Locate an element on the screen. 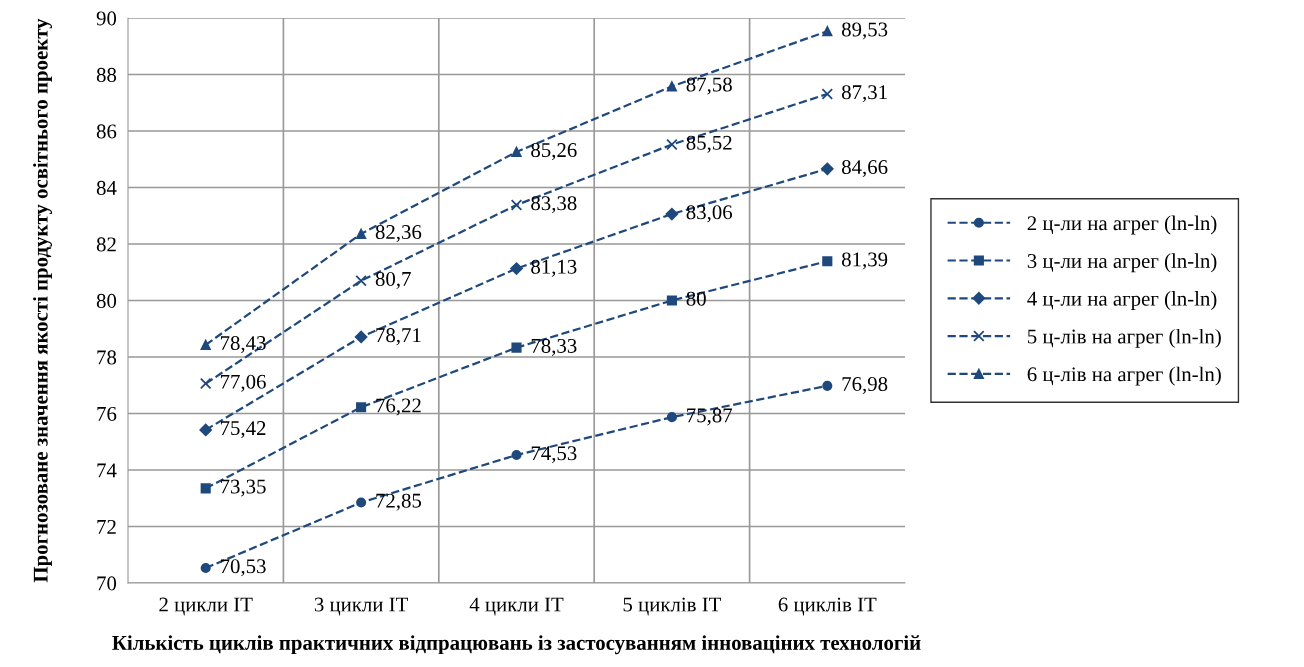 The width and height of the screenshot is (1304, 667). y-tick-label: 82 is located at coordinates (106, 244).